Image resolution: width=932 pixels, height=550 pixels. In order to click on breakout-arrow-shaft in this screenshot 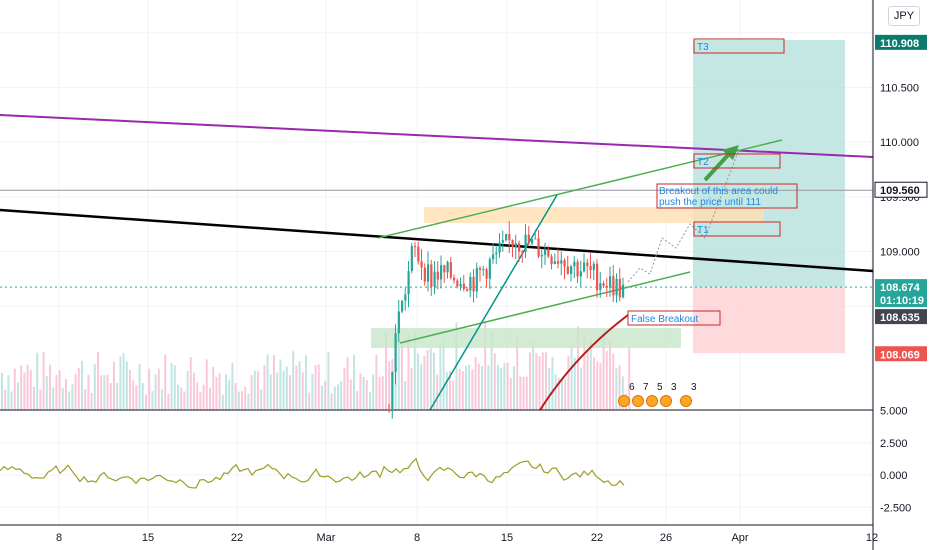, I will do `click(717, 167)`.